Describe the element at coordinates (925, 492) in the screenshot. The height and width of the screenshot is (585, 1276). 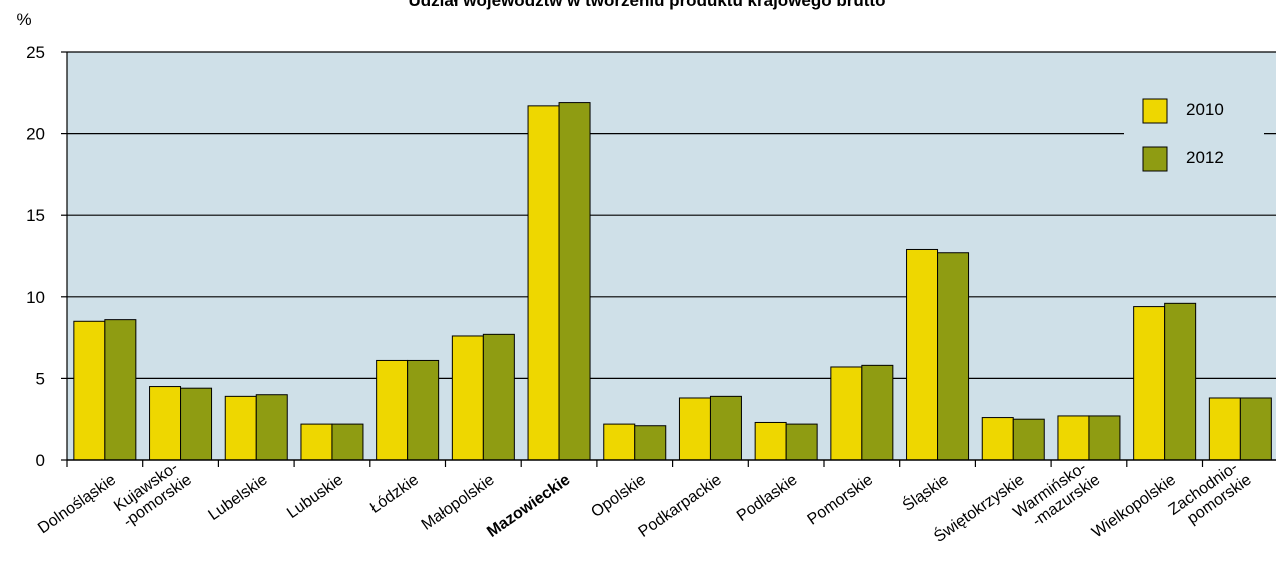
I see `x-category-label: Śląskie` at that location.